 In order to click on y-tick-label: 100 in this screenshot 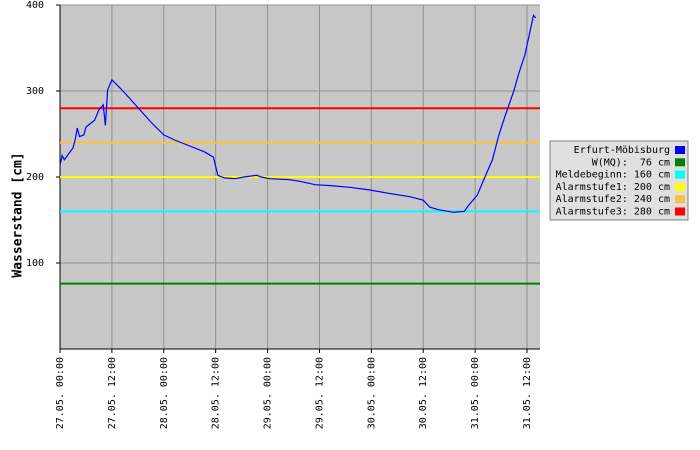, I will do `click(35, 263)`.